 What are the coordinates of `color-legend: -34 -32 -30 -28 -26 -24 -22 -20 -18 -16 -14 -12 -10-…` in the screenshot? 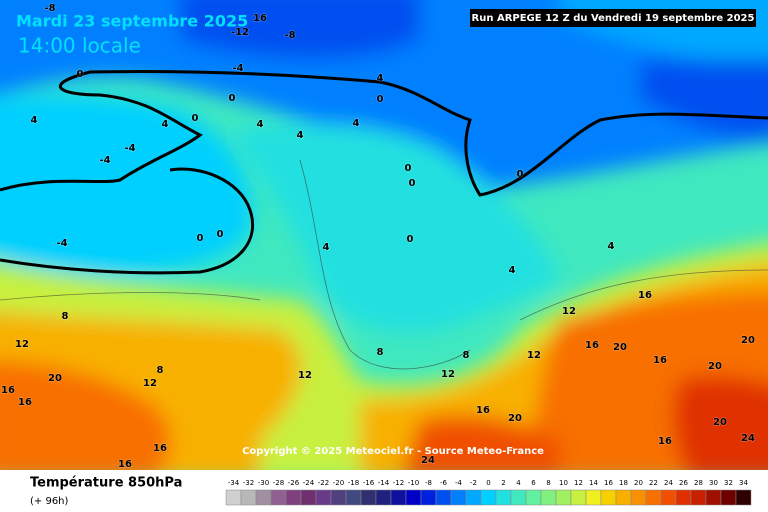 It's located at (488, 492).